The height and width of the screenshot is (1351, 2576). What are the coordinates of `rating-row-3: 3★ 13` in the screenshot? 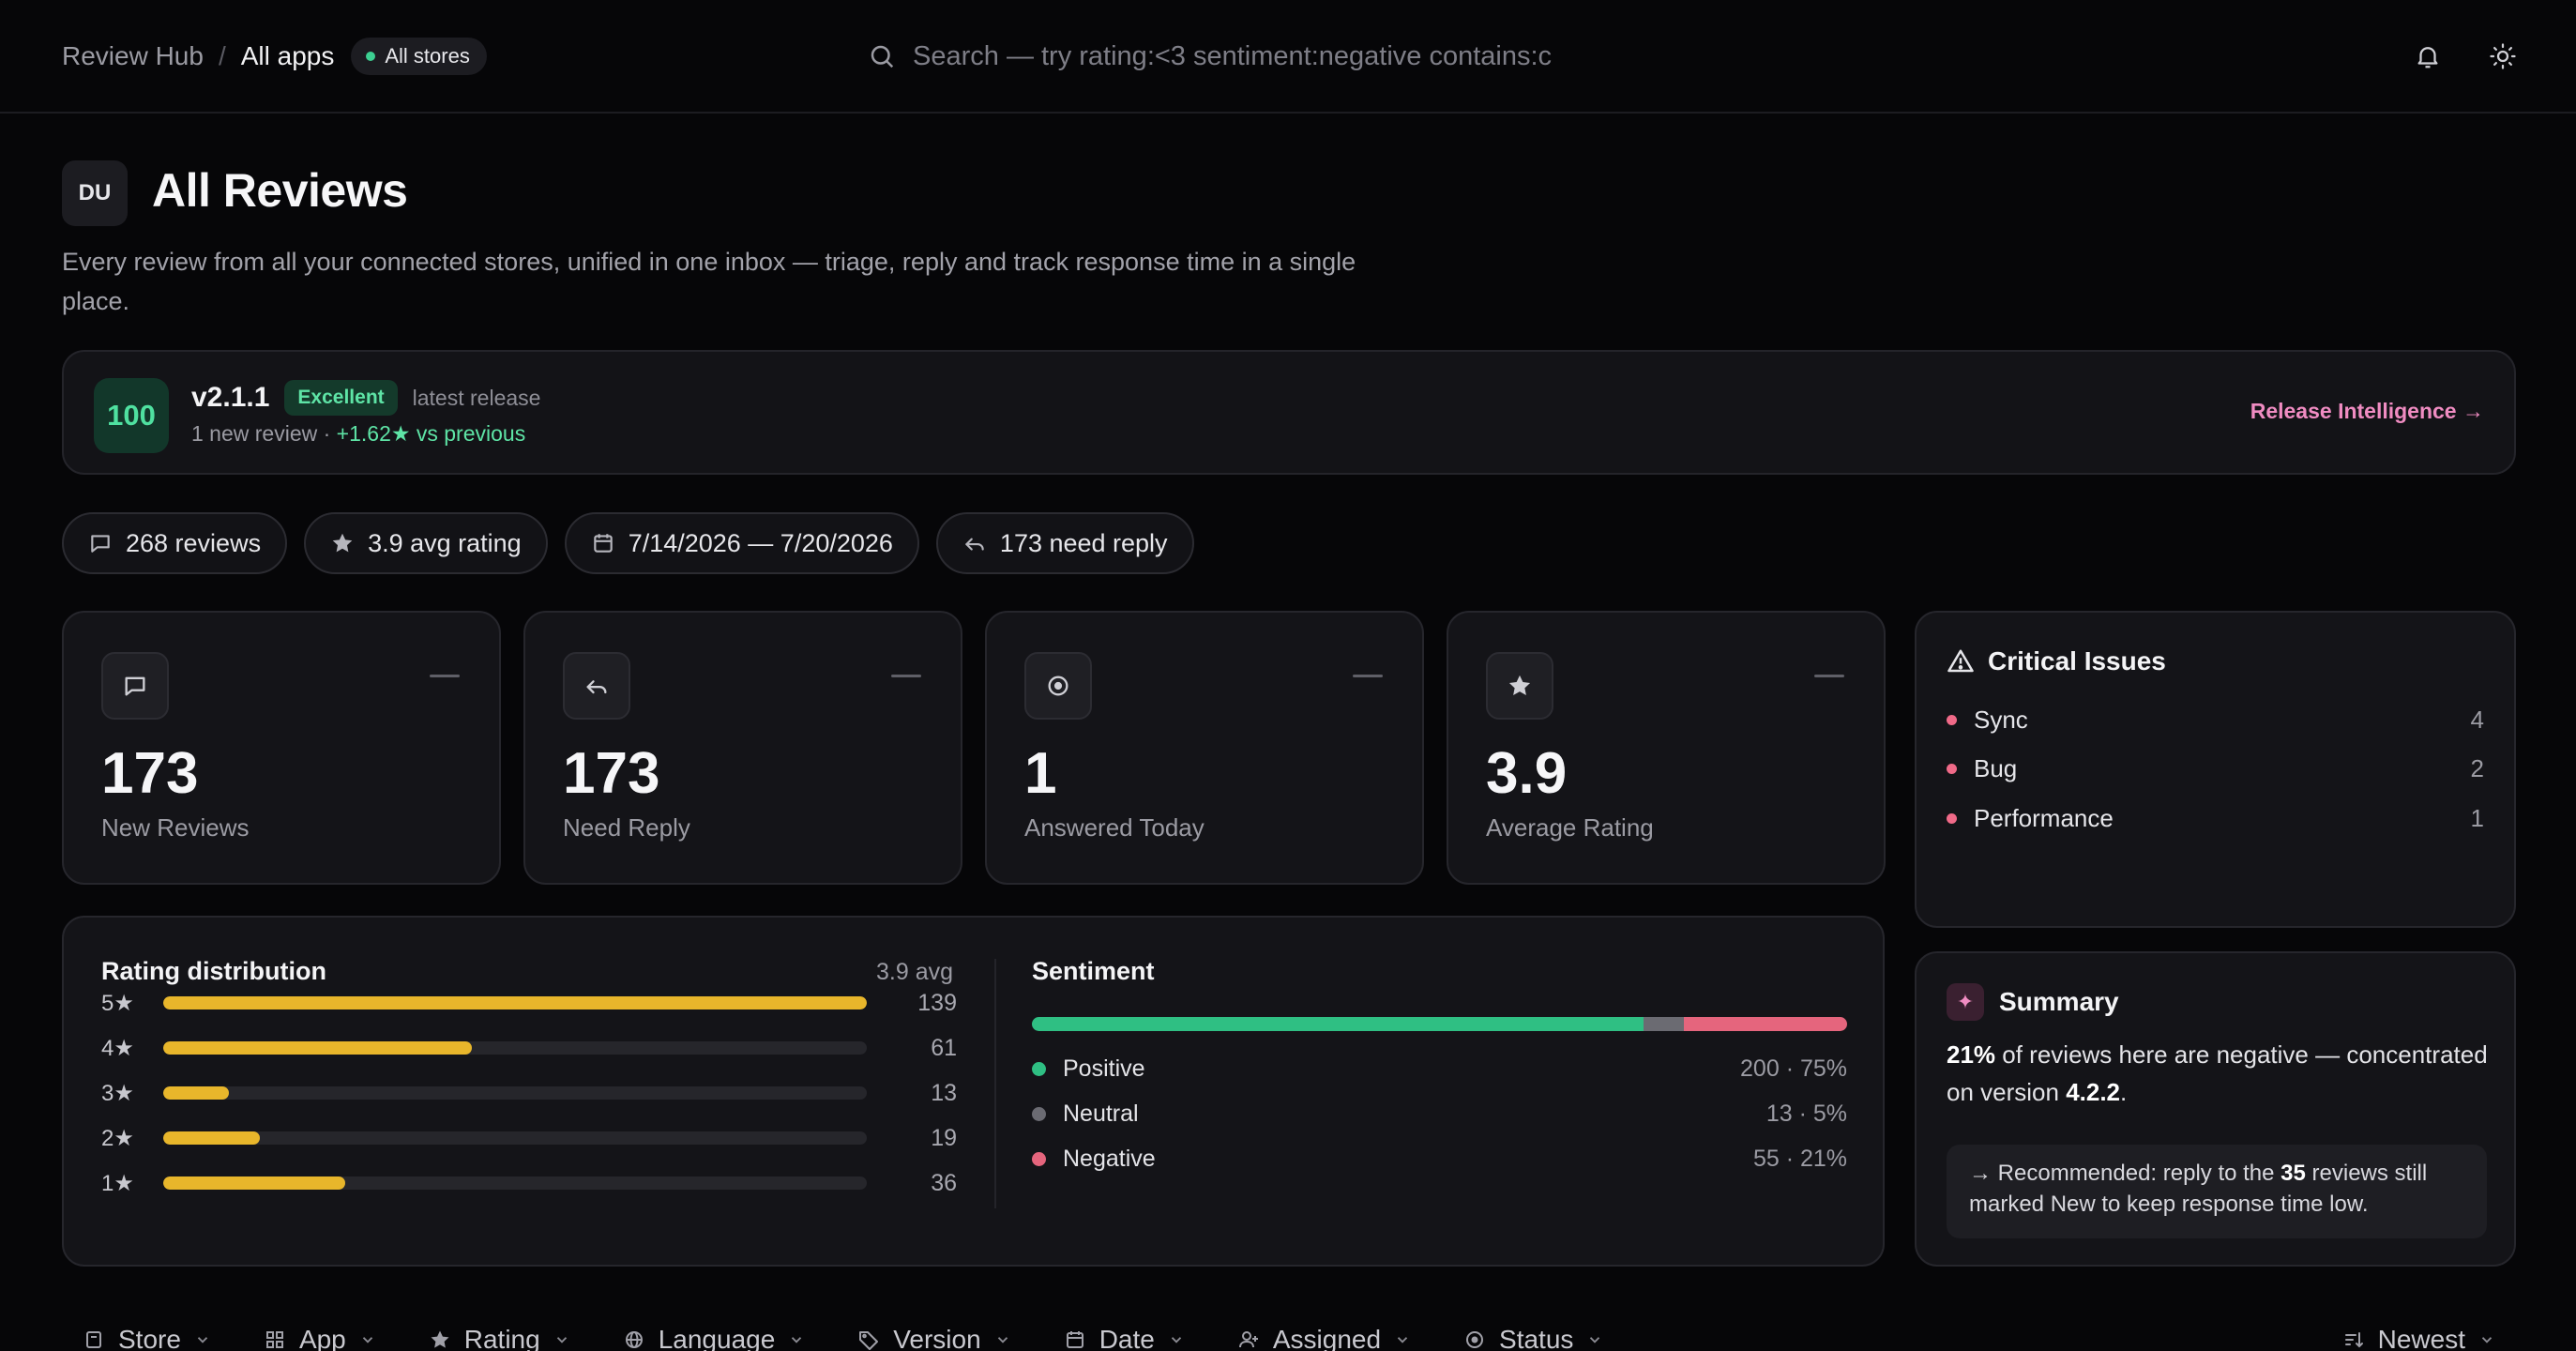 It's located at (529, 1093).